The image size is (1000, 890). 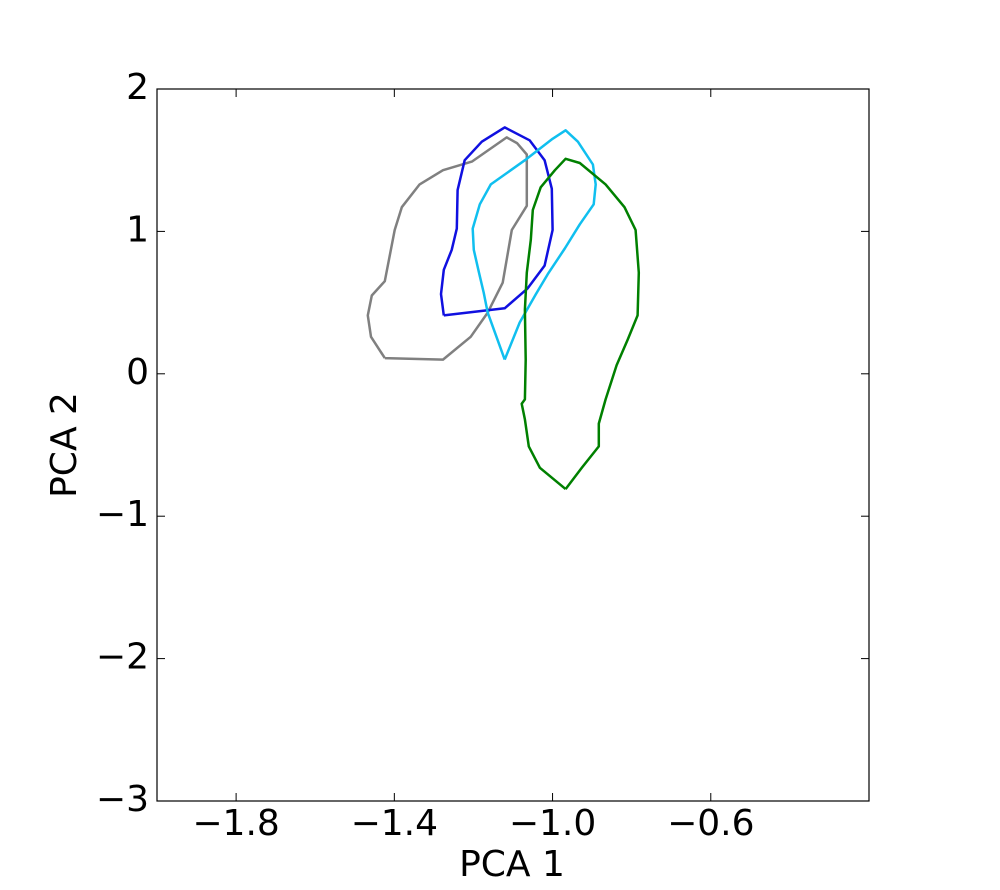 What do you see at coordinates (137, 372) in the screenshot?
I see `y-tick-label: 0` at bounding box center [137, 372].